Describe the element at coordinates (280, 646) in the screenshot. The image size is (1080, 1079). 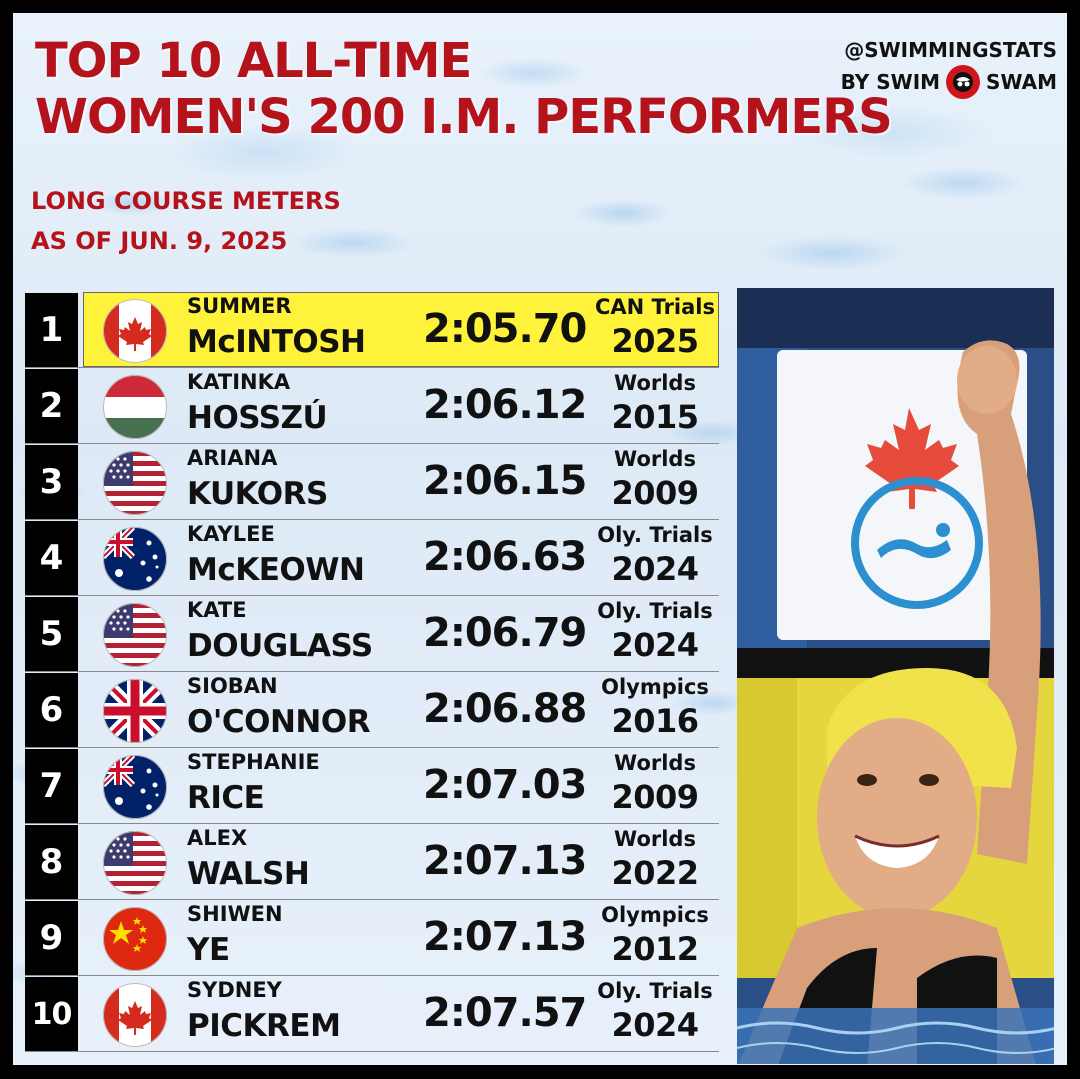
I see `last-name: DOUGLASS` at that location.